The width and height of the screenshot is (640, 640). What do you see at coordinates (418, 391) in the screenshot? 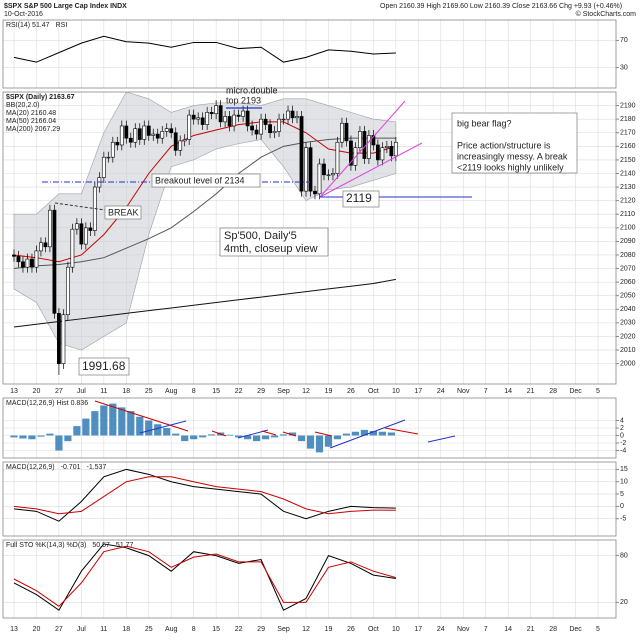
I see `x-tick-label: 17` at bounding box center [418, 391].